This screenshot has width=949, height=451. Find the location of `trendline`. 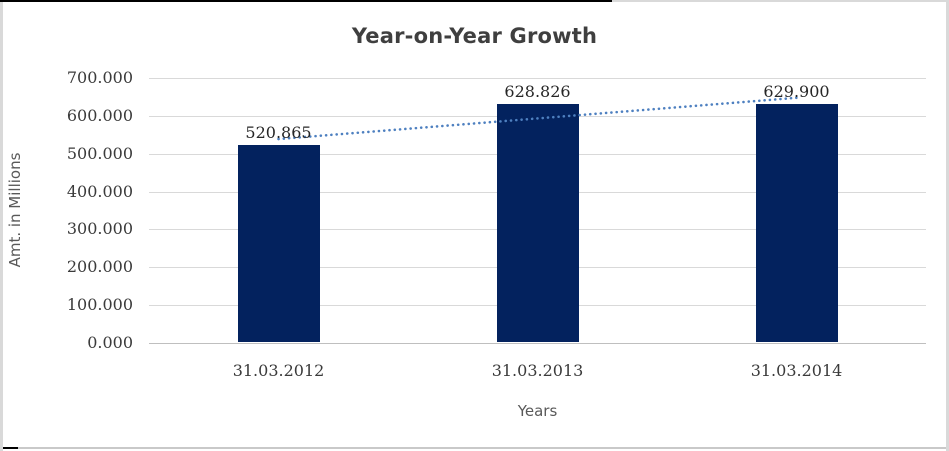

trendline is located at coordinates (537, 118).